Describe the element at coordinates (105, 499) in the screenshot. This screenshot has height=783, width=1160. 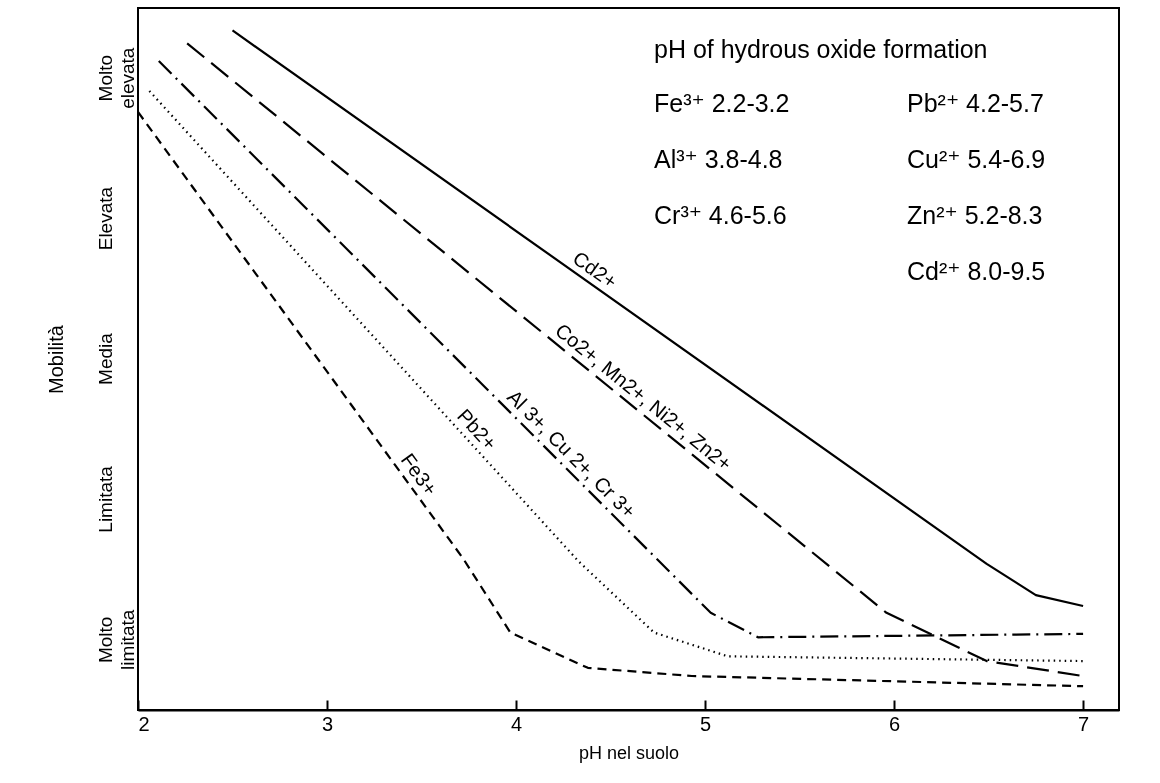
I see `text: Limitata` at that location.